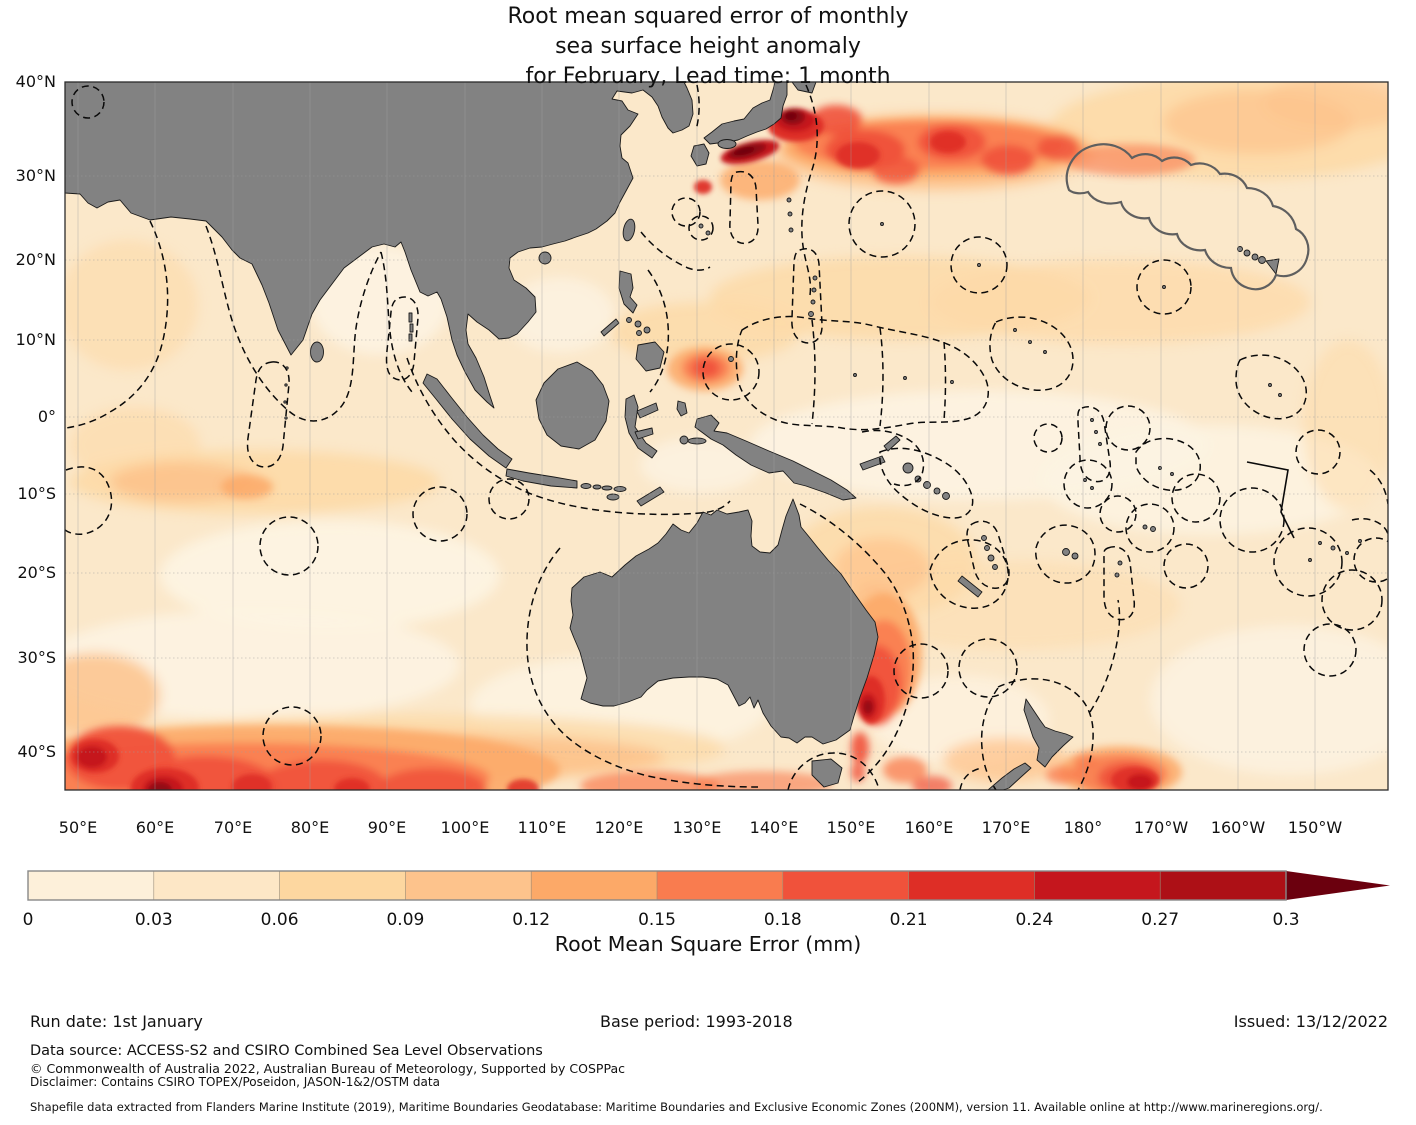  What do you see at coordinates (78, 827) in the screenshot?
I see `lon-tick-label: 50°E` at bounding box center [78, 827].